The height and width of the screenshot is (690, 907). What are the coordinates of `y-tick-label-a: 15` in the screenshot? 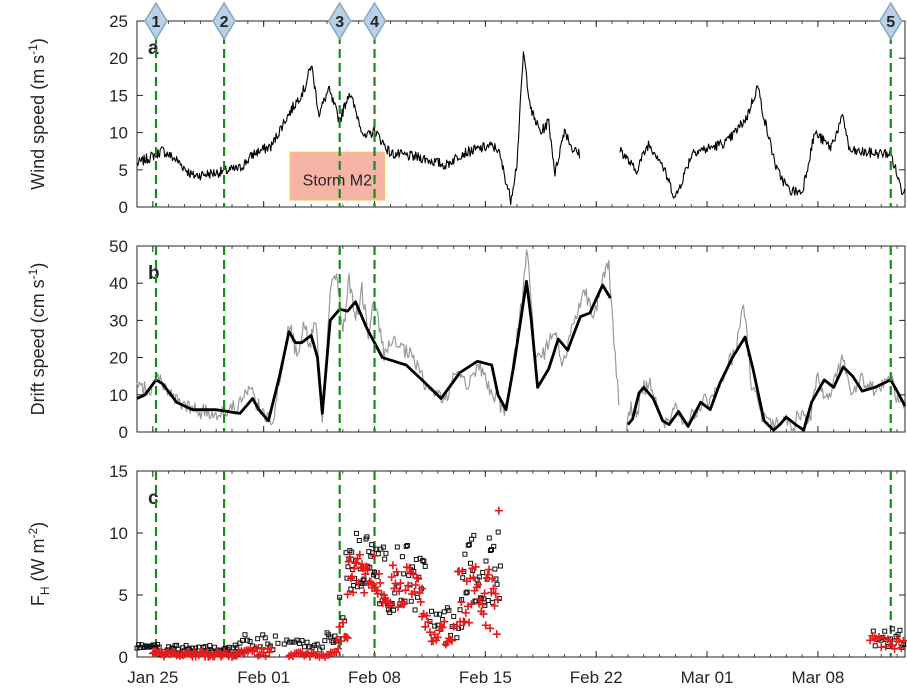 It's located at (118, 95).